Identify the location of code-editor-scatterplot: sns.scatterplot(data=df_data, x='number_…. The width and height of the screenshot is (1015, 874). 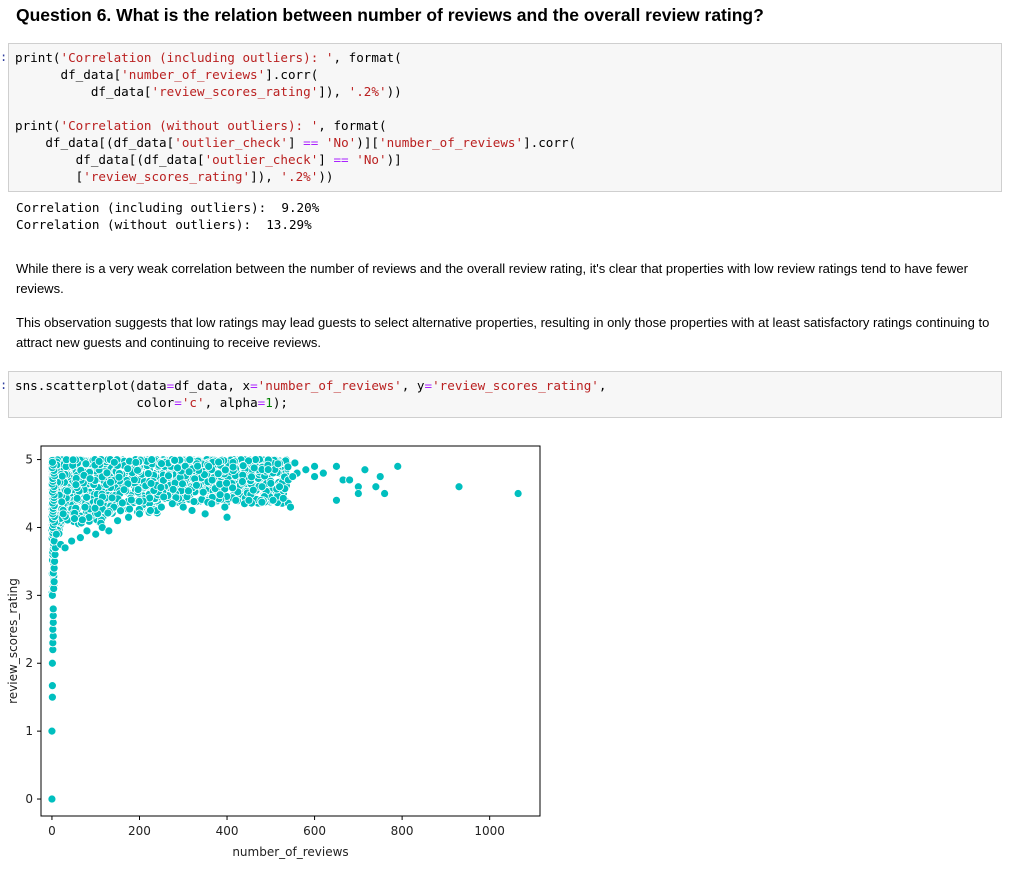
(505, 391).